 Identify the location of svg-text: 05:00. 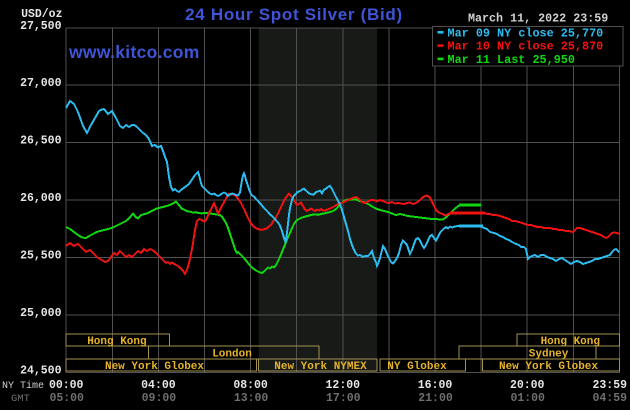
(66, 398).